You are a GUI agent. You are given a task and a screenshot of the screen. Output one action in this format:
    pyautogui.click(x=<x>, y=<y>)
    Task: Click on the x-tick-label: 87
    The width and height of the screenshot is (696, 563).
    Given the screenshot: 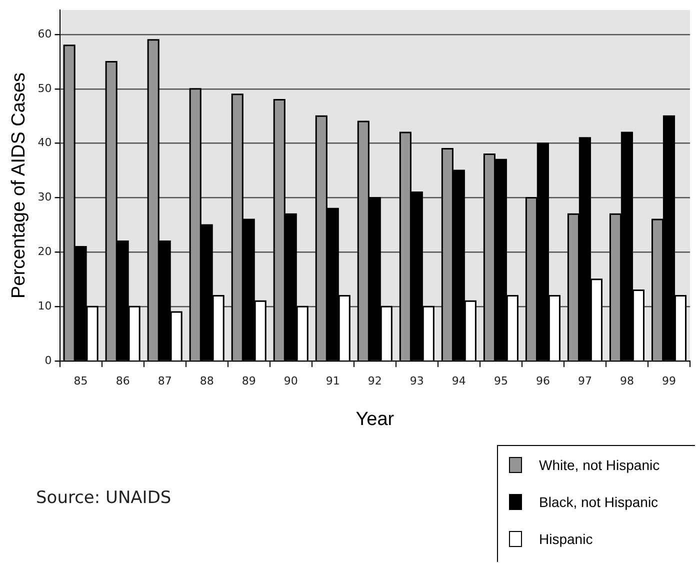 What is the action you would take?
    pyautogui.click(x=165, y=381)
    